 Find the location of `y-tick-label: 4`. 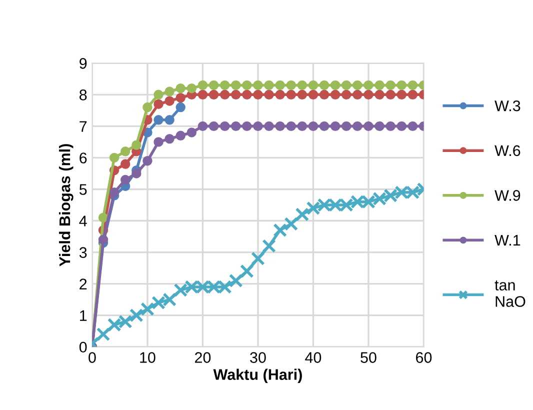

y-tick-label: 4 is located at coordinates (83, 221).